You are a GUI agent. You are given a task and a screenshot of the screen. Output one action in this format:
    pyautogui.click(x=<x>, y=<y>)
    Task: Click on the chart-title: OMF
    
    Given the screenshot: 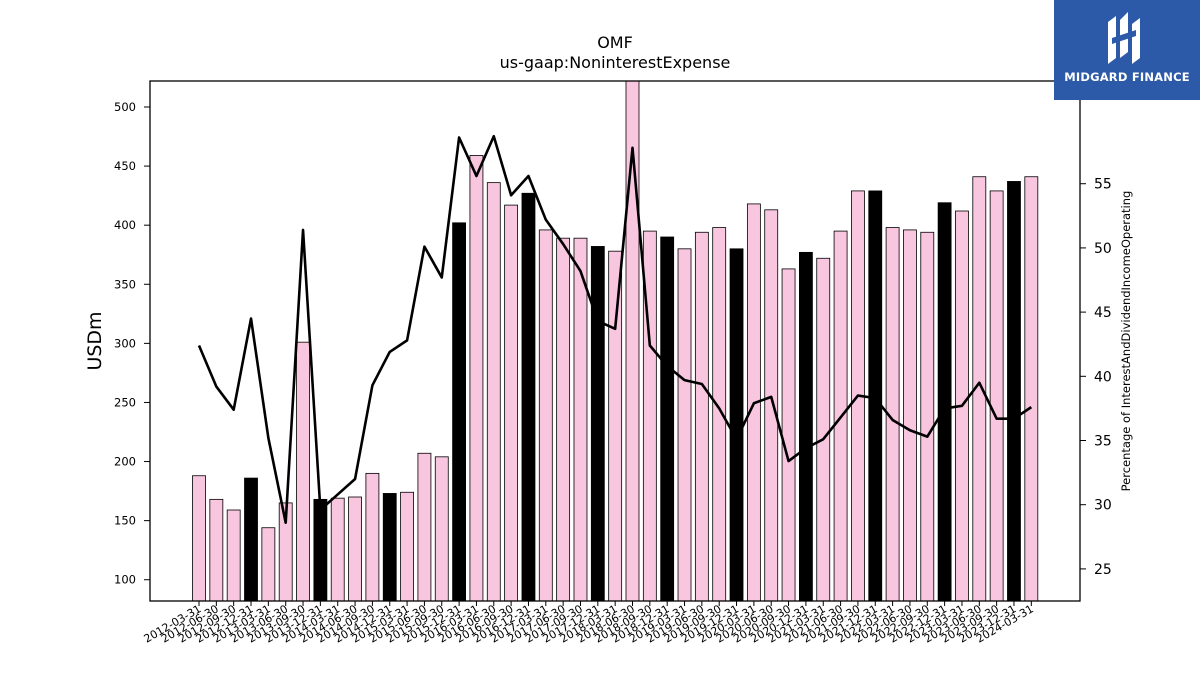 What is the action you would take?
    pyautogui.click(x=615, y=42)
    